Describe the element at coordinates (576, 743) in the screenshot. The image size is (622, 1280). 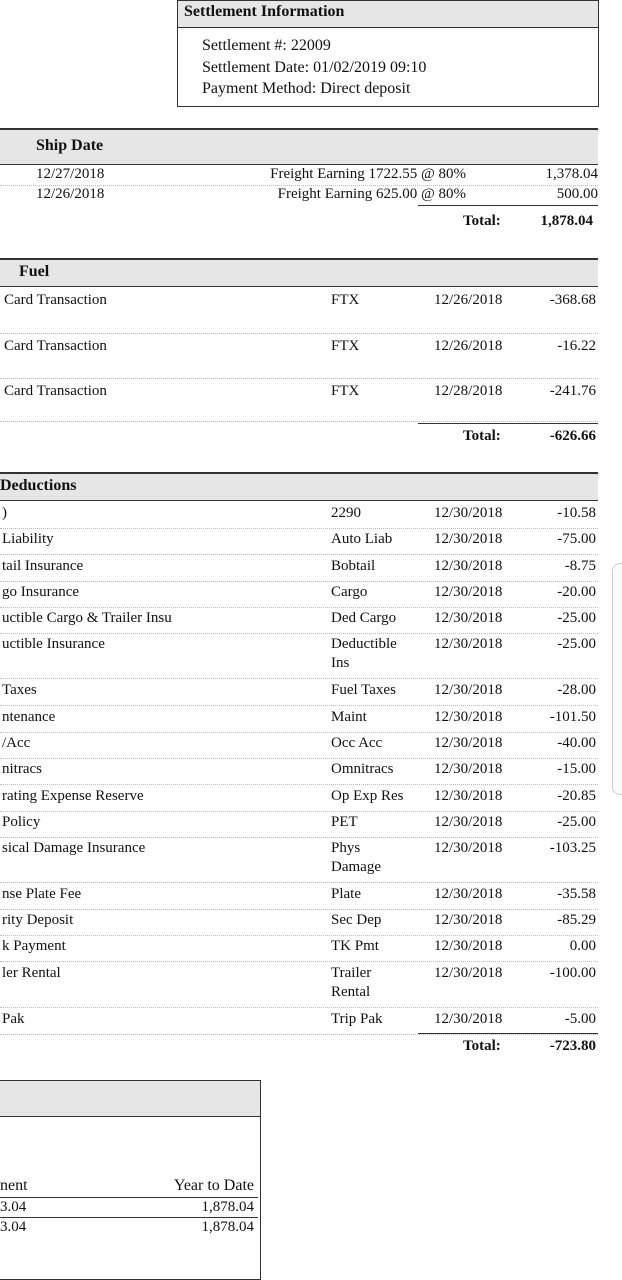
I see `deduction-row-amount: -40.00` at that location.